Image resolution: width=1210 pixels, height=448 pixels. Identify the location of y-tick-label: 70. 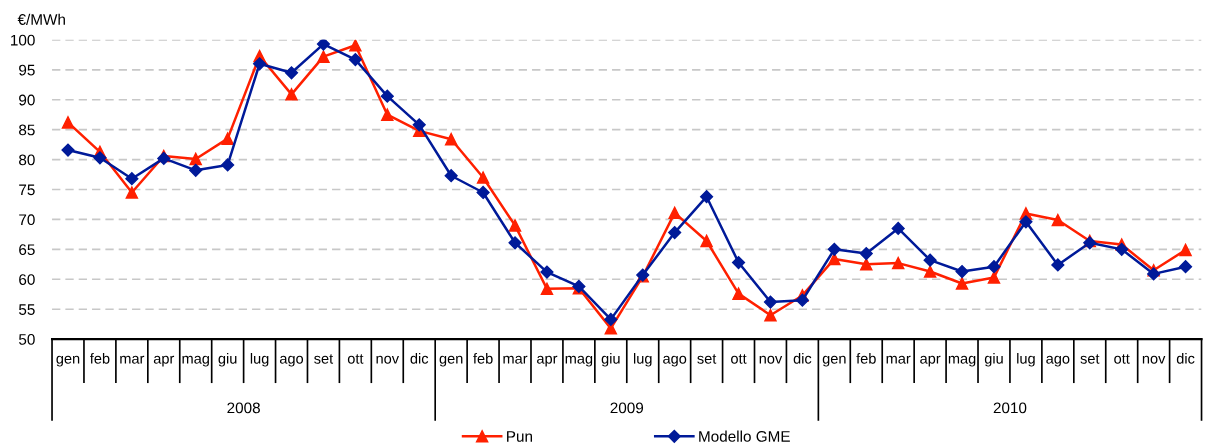
(27, 220).